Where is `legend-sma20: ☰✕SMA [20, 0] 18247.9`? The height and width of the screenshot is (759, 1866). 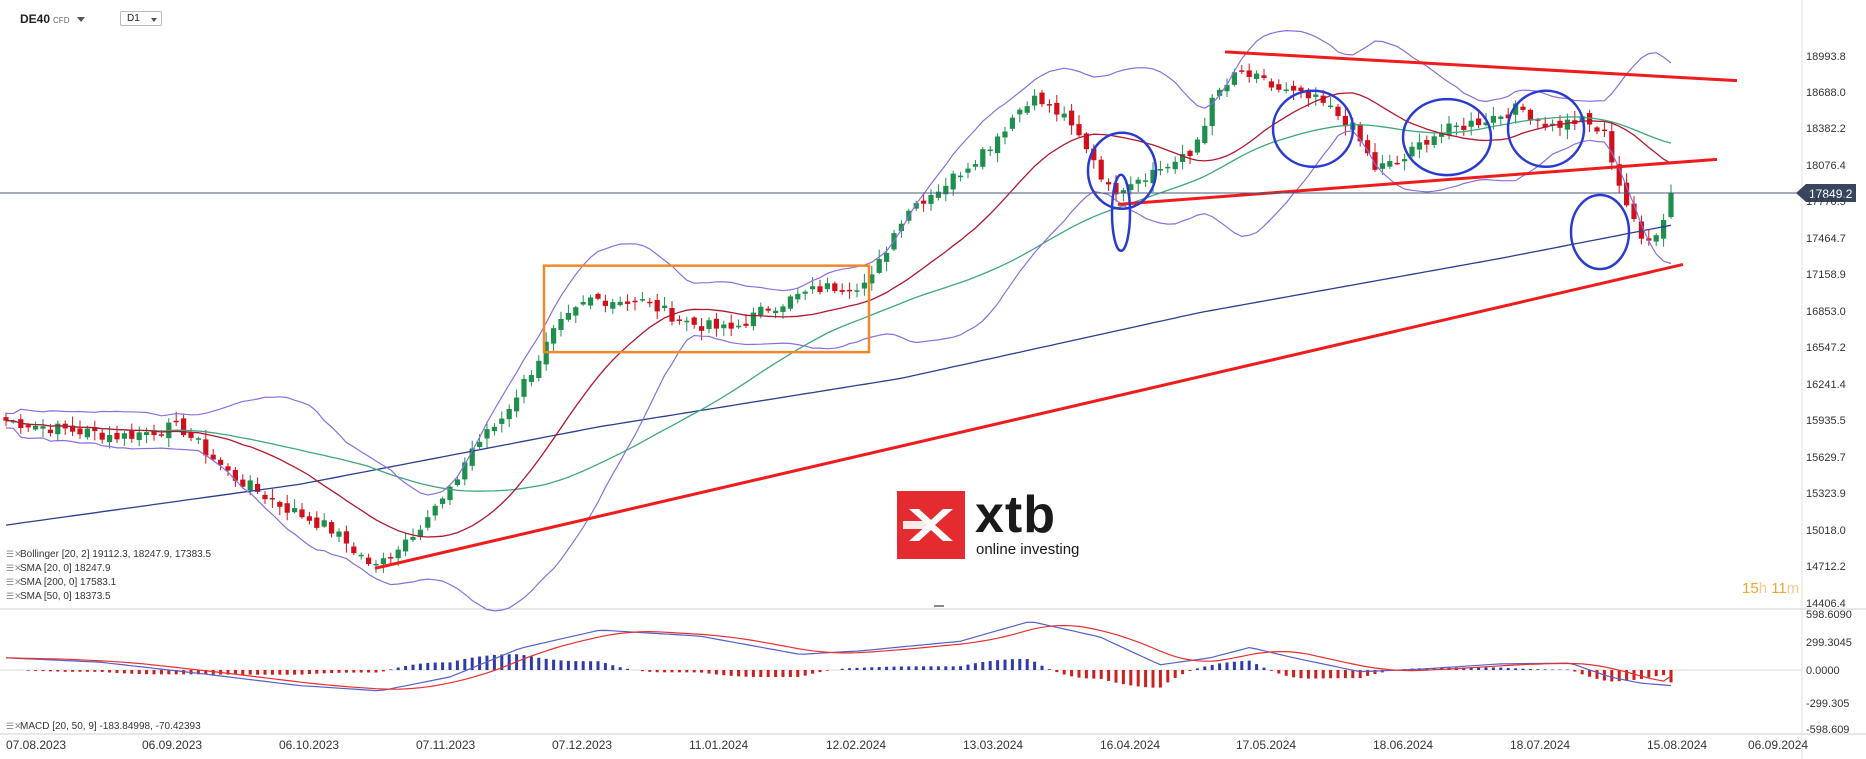 legend-sma20: ☰✕SMA [20, 0] 18247.9 is located at coordinates (58, 568).